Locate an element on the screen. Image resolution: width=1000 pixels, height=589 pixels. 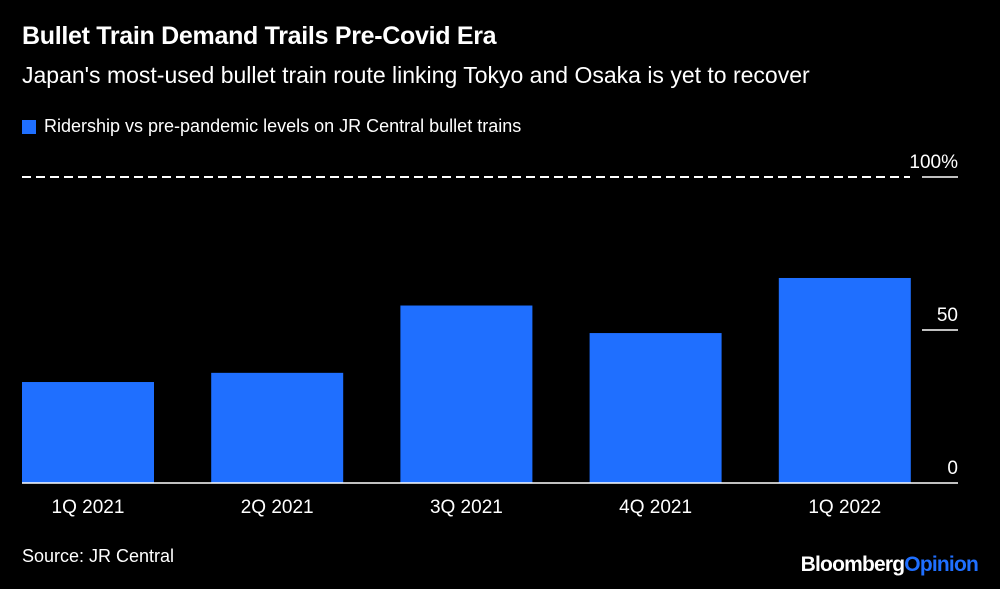
x-tick-label: 1Q 2022 is located at coordinates (844, 507).